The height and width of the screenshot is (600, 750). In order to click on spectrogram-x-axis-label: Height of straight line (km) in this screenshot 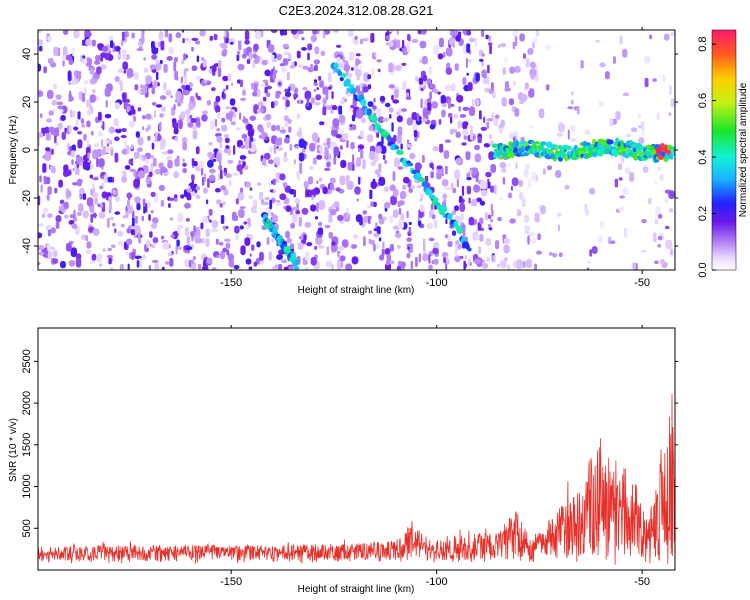, I will do `click(356, 290)`.